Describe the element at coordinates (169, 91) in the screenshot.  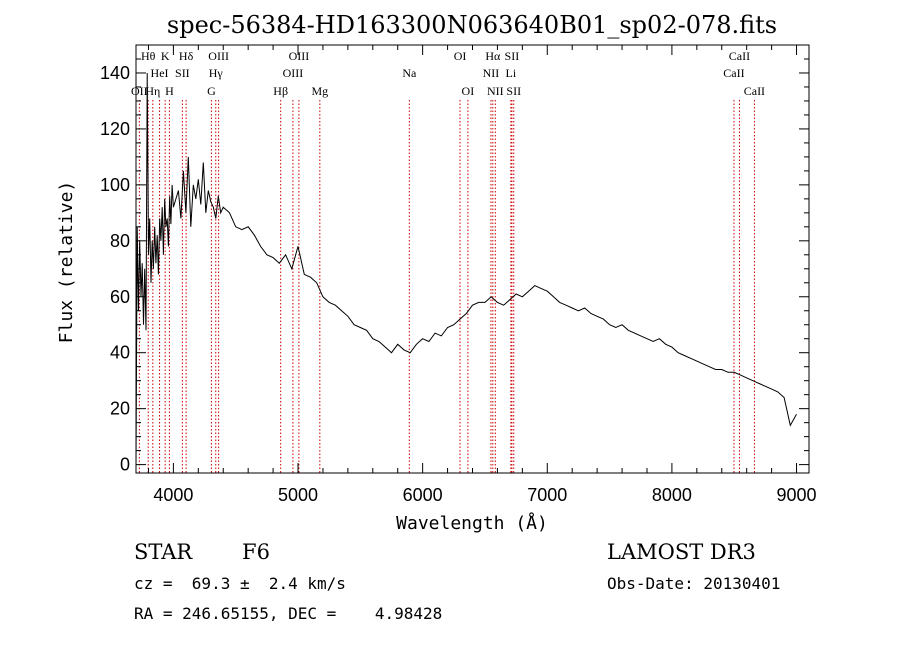
I see `line-marker-label: H` at that location.